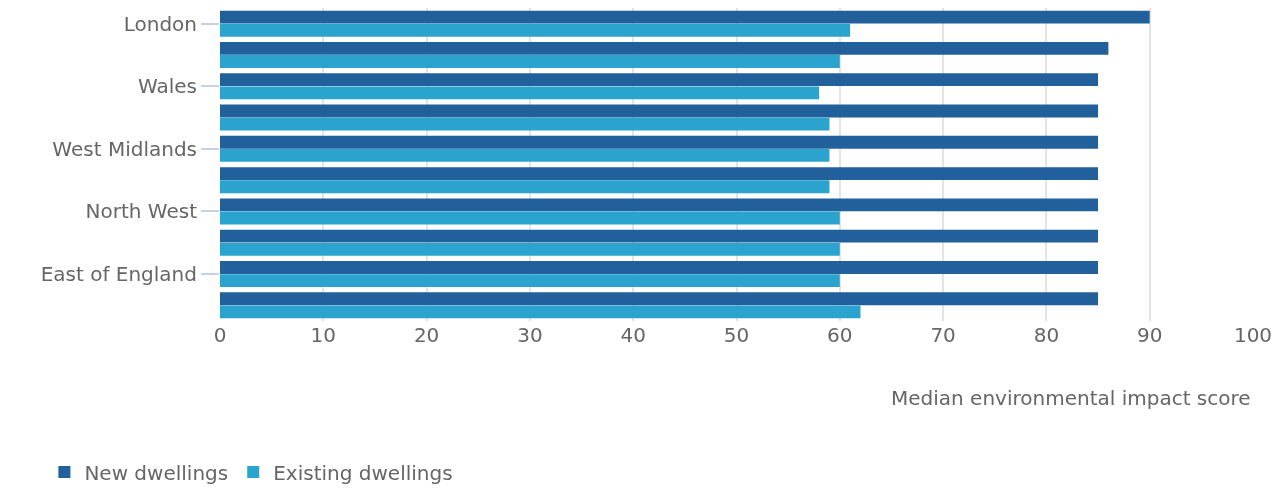  I want to click on x-tick-label: 40, so click(633, 335).